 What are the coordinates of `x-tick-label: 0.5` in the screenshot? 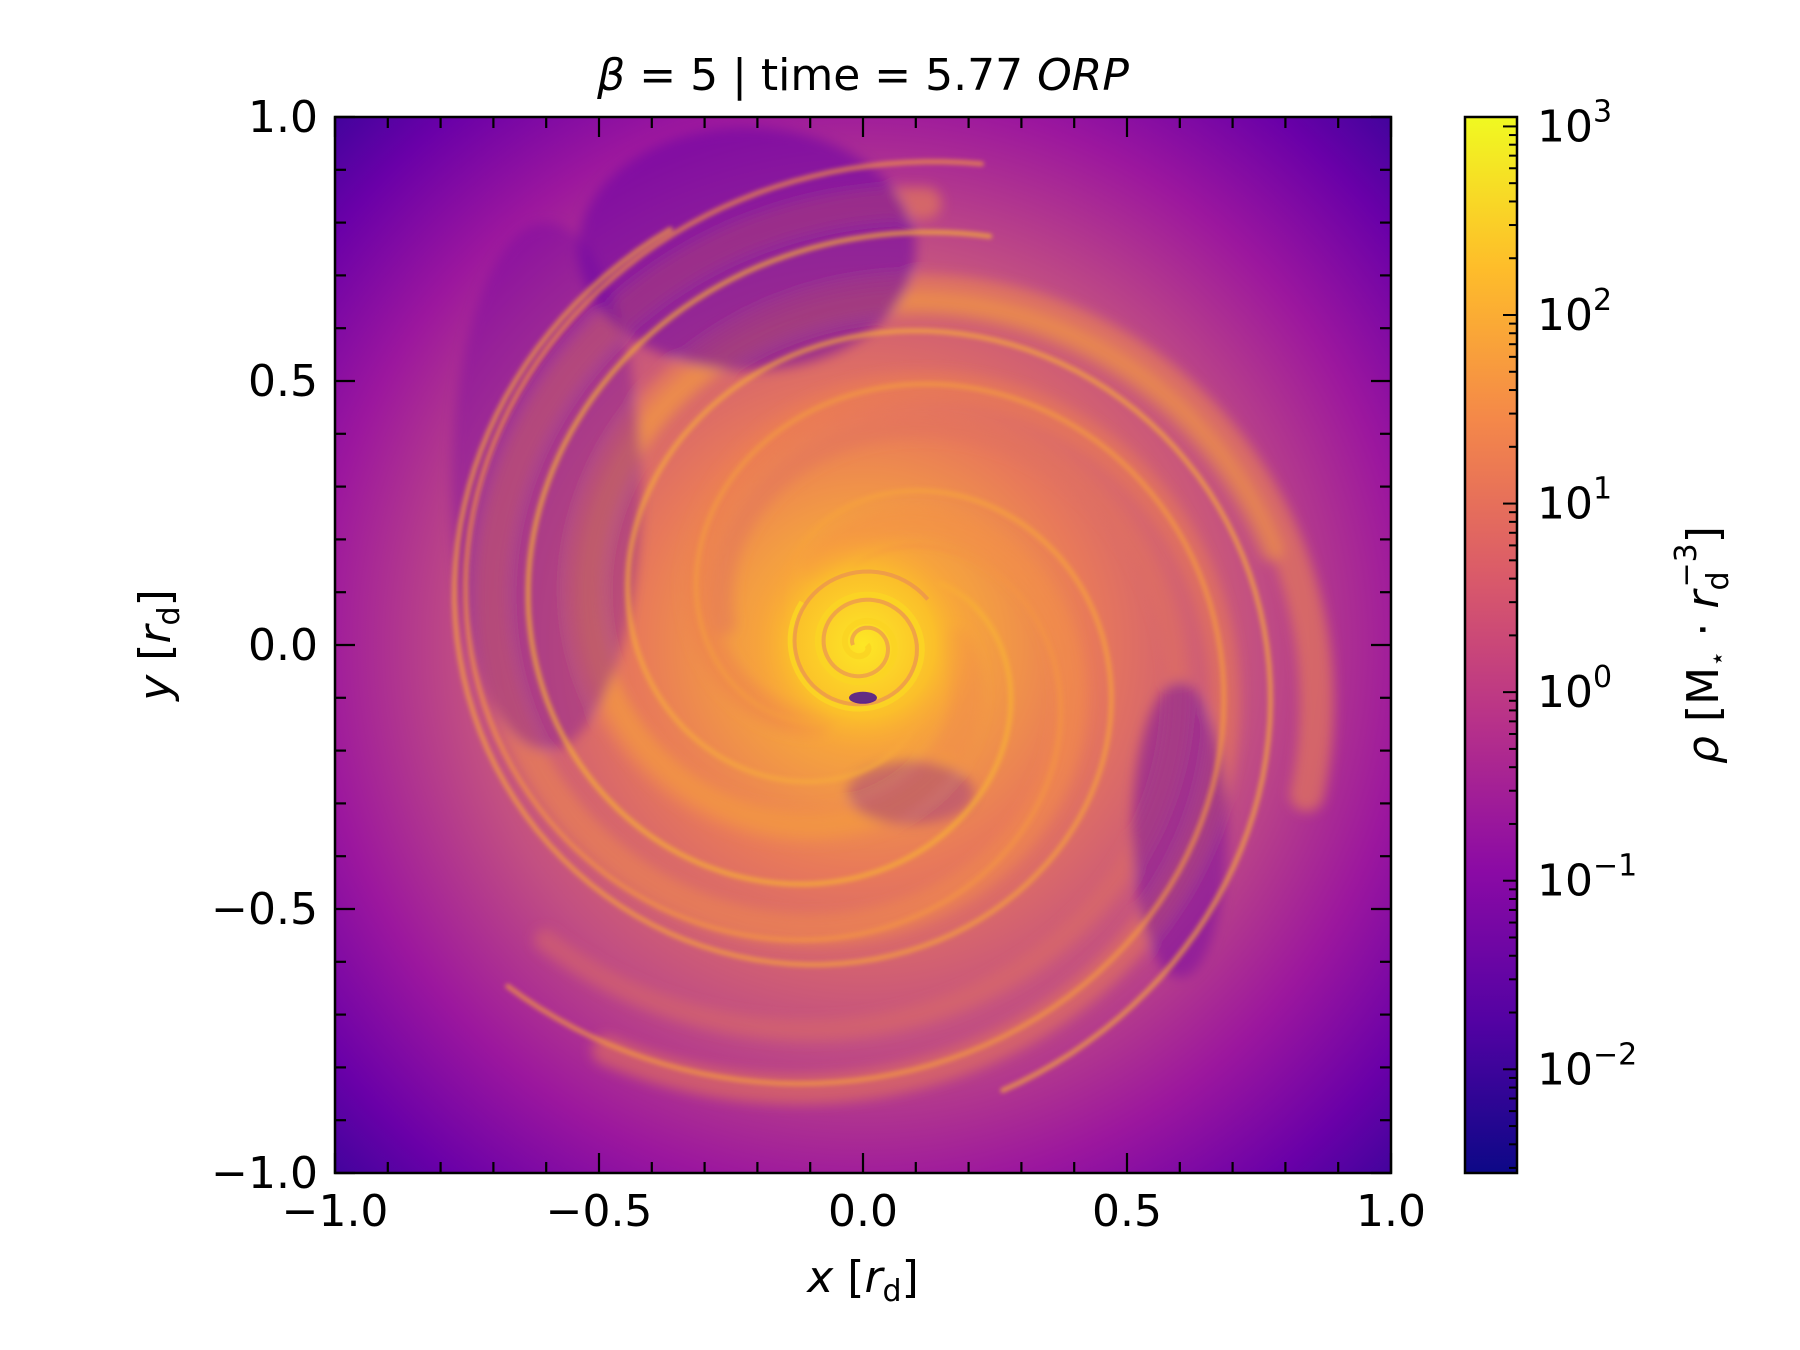 It's located at (1127, 1211).